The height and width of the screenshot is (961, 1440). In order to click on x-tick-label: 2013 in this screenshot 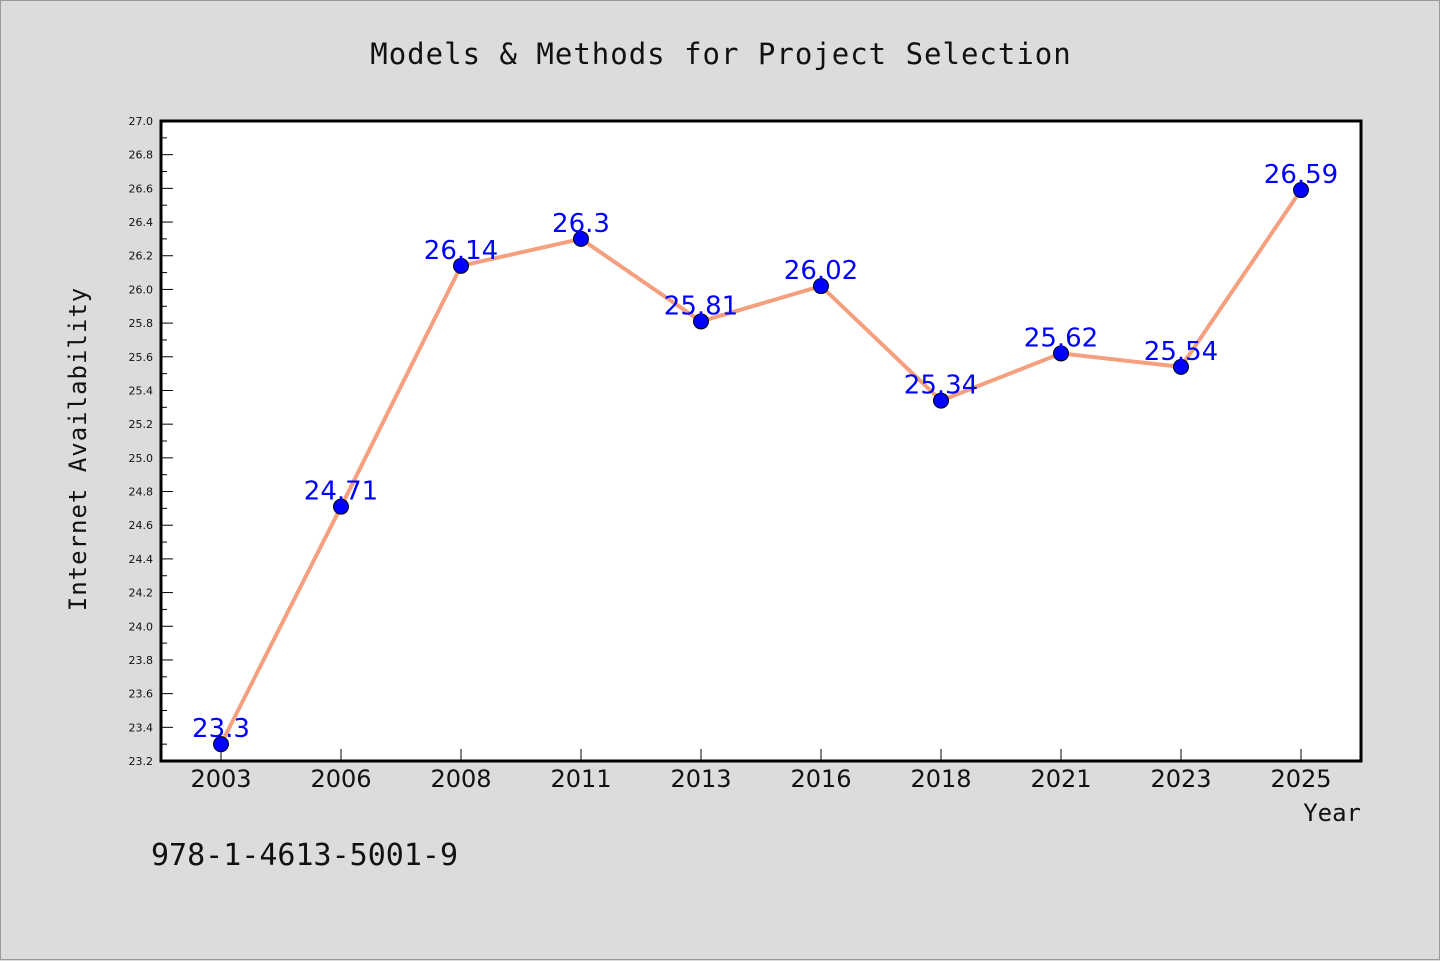, I will do `click(700, 779)`.